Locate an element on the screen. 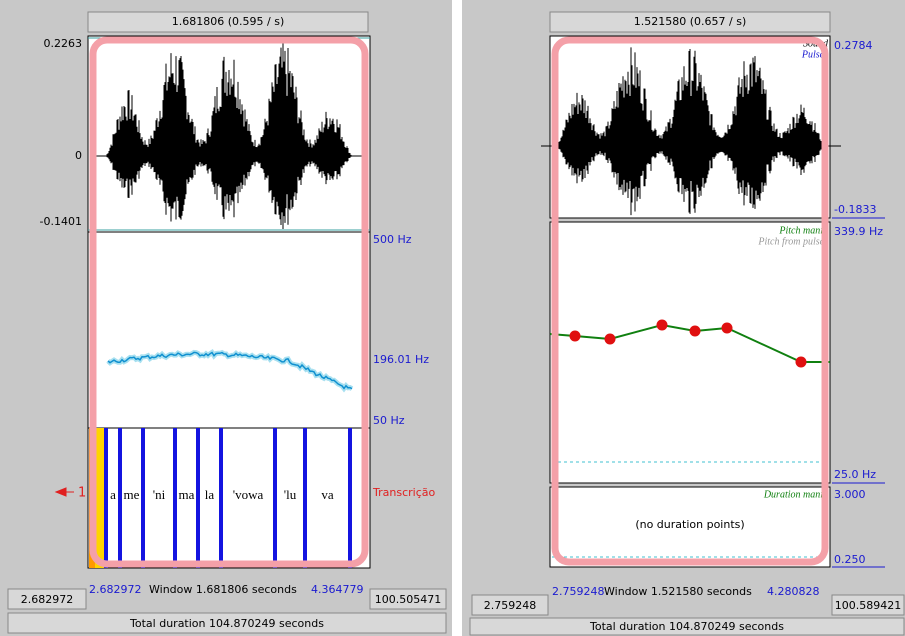 The image size is (905, 636). sound-max: 0.2263 is located at coordinates (63, 43).